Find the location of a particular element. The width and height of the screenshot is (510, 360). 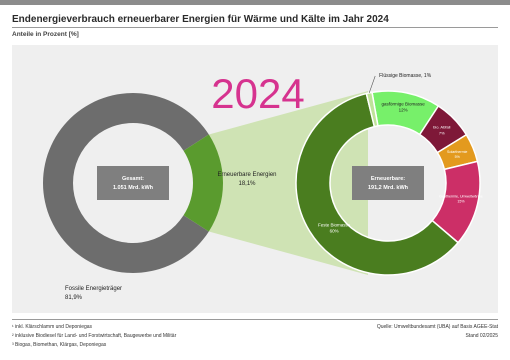

right-center-text: Erneuerbare: 191,2 Mrd. kWh is located at coordinates (388, 183).